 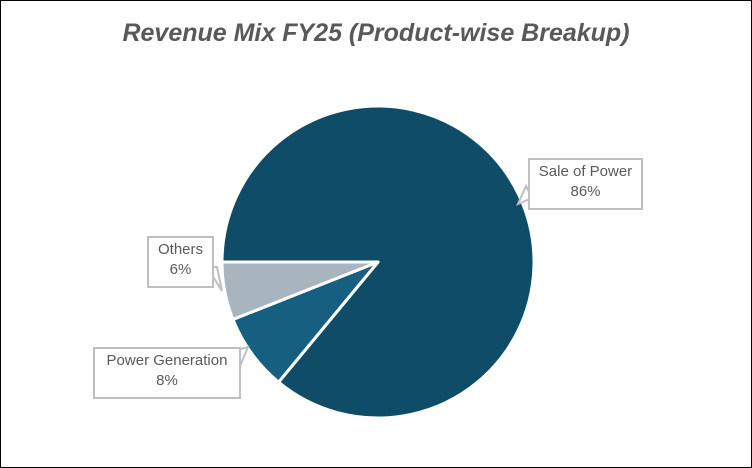 What do you see at coordinates (167, 380) in the screenshot?
I see `label-value: 8%` at bounding box center [167, 380].